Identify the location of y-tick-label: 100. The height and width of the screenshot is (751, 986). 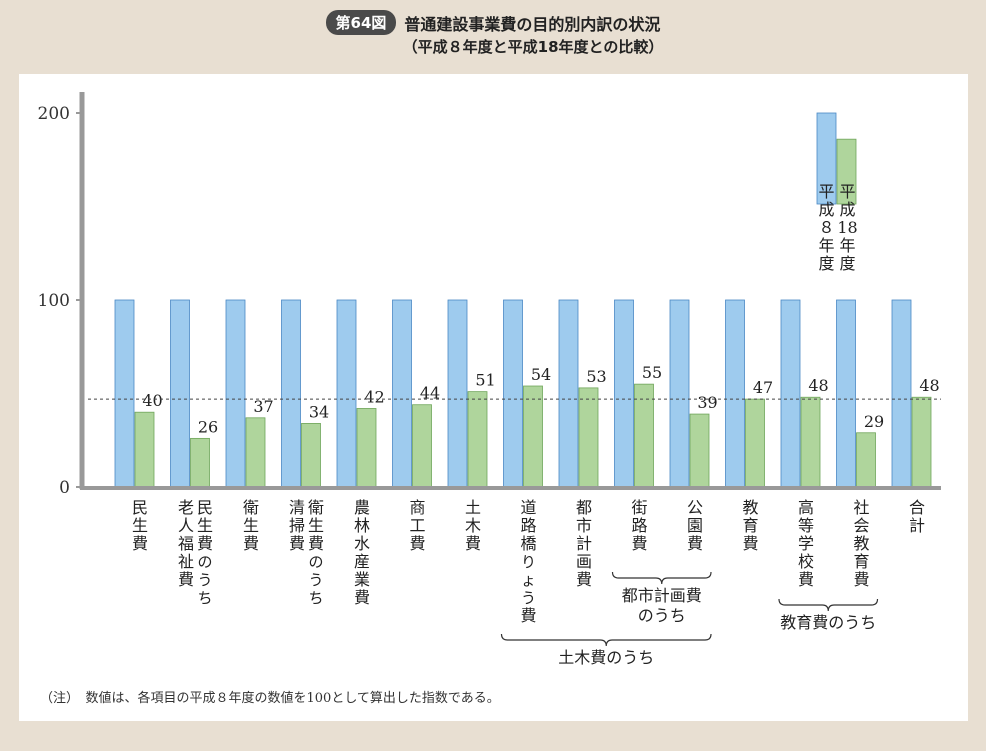
(54, 301).